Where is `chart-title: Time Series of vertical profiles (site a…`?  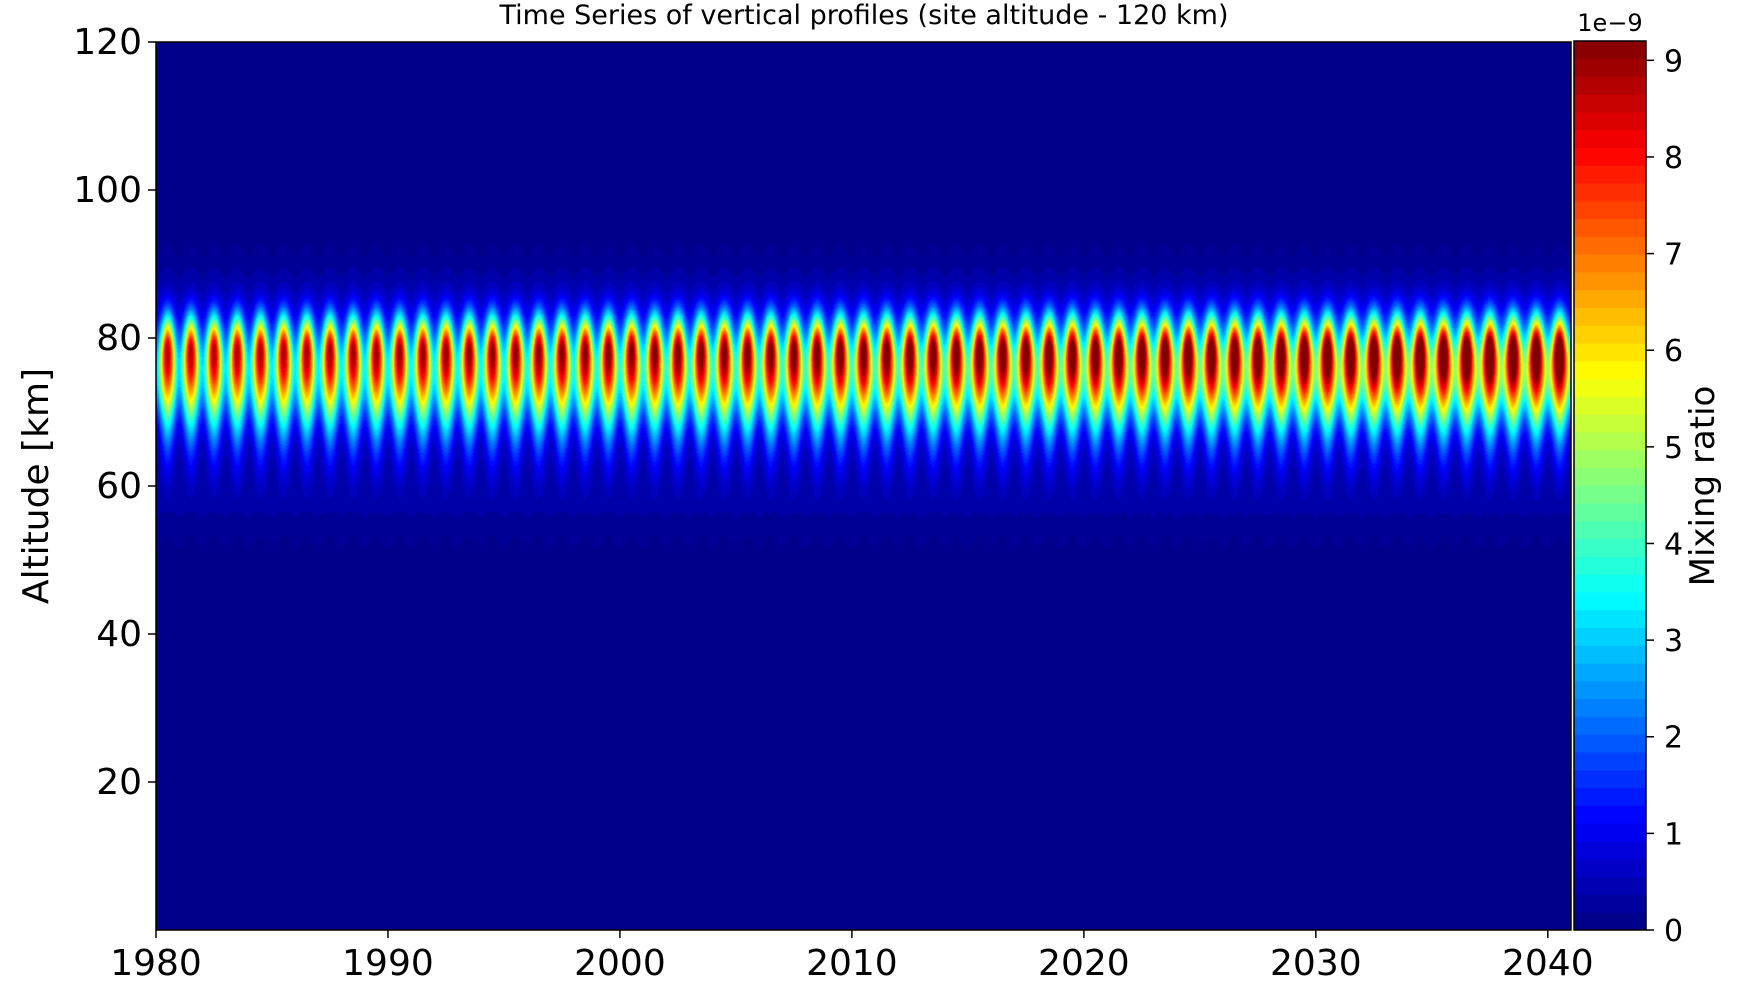
chart-title: Time Series of vertical profiles (site a… is located at coordinates (863, 15).